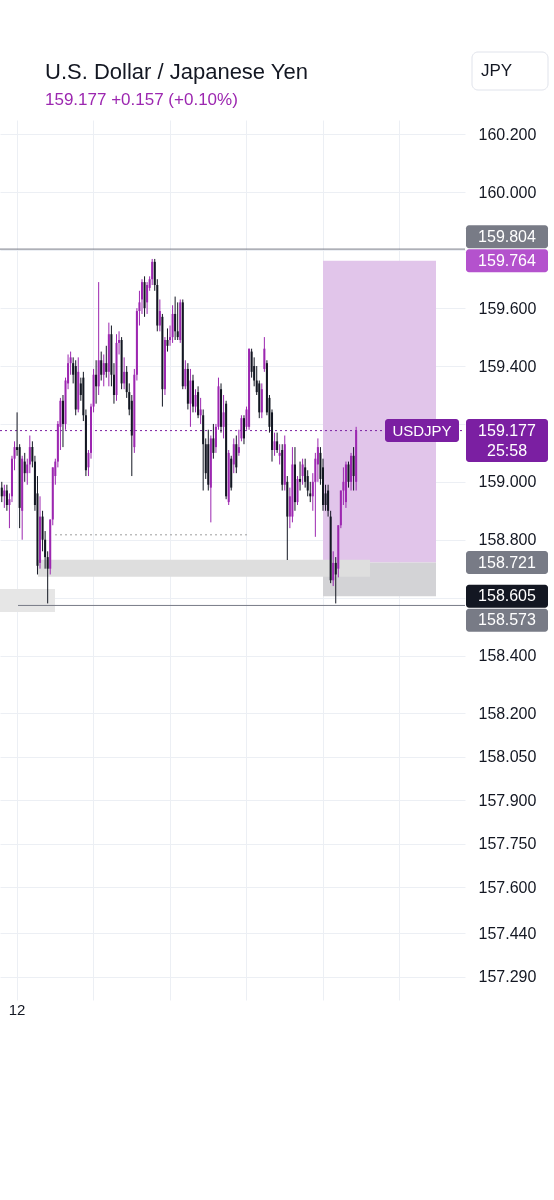 Image resolution: width=554 pixels, height=1200 pixels. What do you see at coordinates (507, 713) in the screenshot?
I see `y-tick-label: 158.200` at bounding box center [507, 713].